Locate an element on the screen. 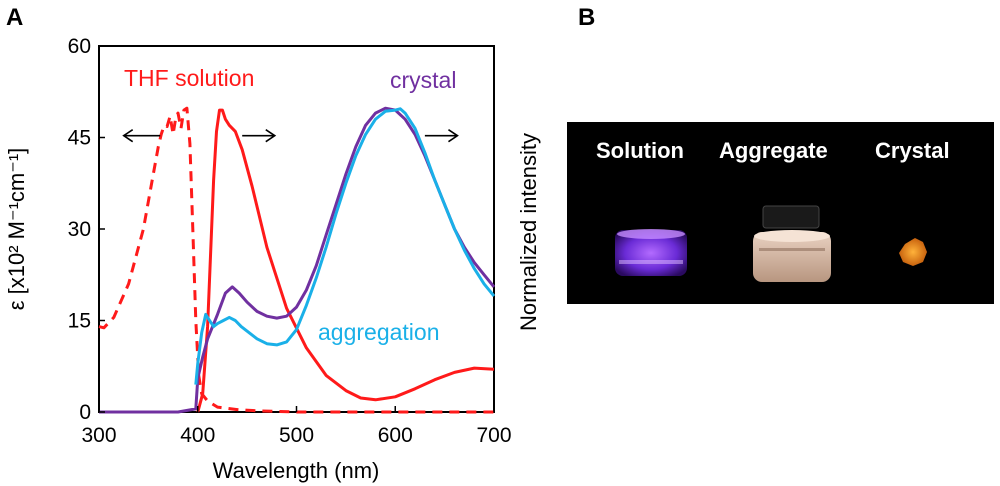 Image resolution: width=1000 pixels, height=486 pixels. x-tick-label: 500 is located at coordinates (296, 435).